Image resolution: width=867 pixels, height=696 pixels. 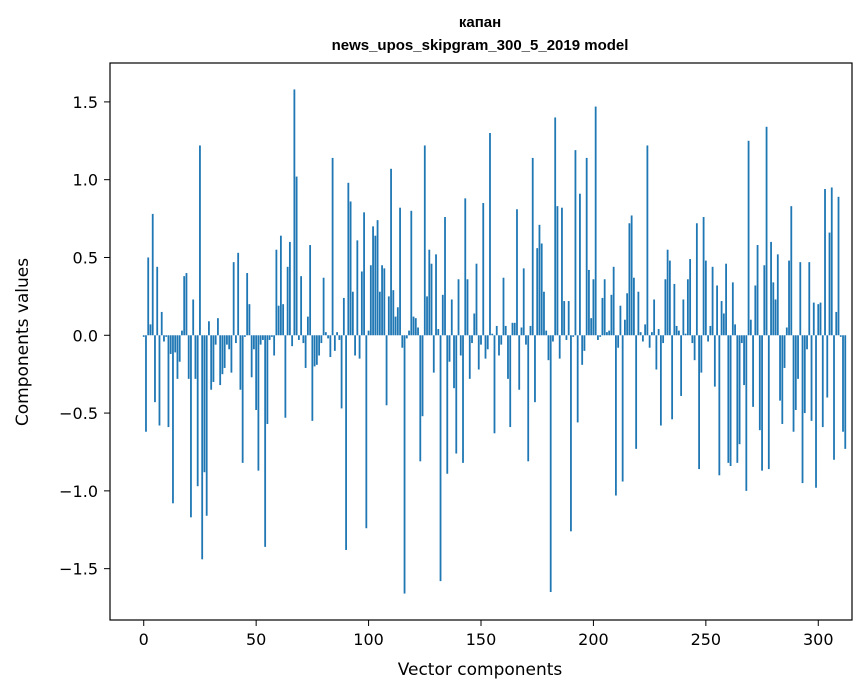 What do you see at coordinates (481, 639) in the screenshot?
I see `x-tick-label: 150` at bounding box center [481, 639].